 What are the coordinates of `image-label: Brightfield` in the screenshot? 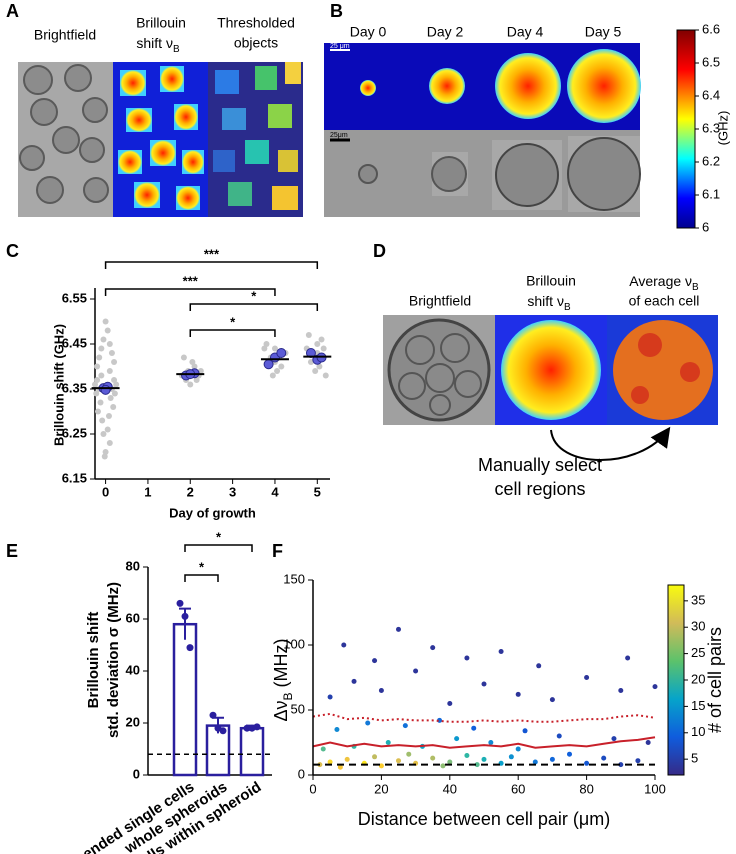 It's located at (65, 35).